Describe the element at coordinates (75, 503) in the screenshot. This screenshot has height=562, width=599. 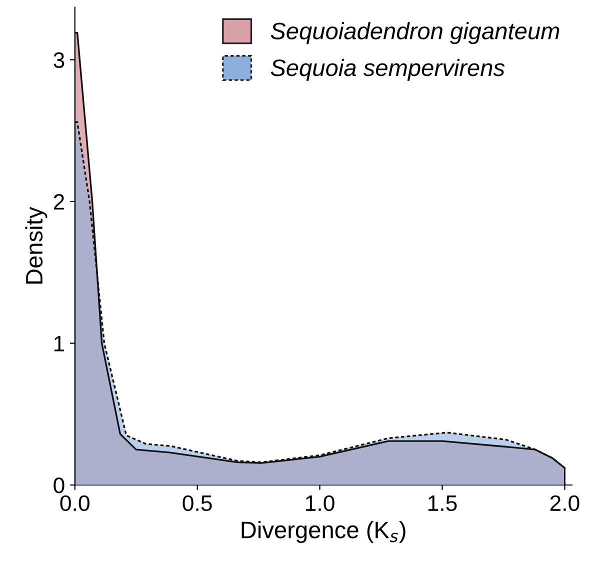
I see `x-tick-label: 0.0` at that location.